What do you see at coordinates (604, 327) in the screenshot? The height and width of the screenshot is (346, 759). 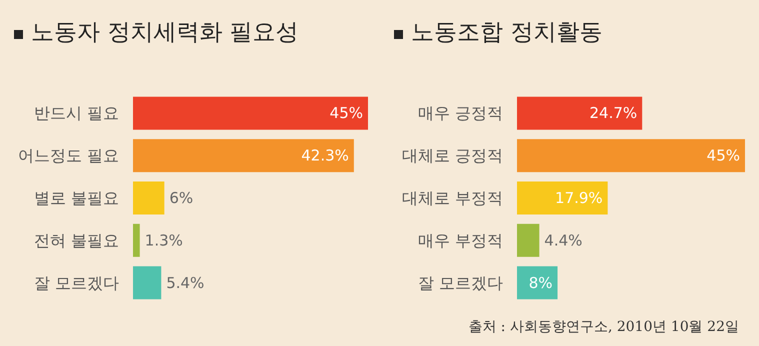 I see `source-note: 출처 : 사회동향연구소, 2010년 10월 22일` at bounding box center [604, 327].